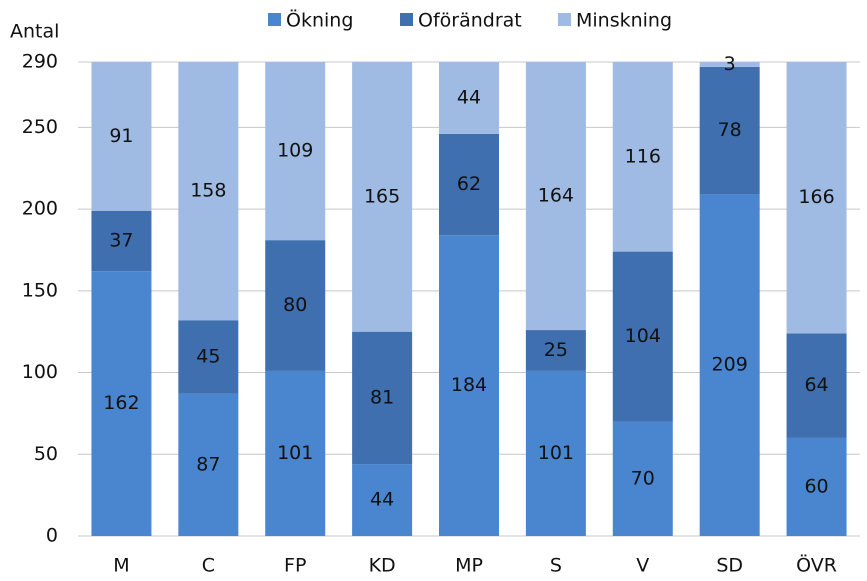 The width and height of the screenshot is (867, 581). I want to click on data-label: 87, so click(208, 464).